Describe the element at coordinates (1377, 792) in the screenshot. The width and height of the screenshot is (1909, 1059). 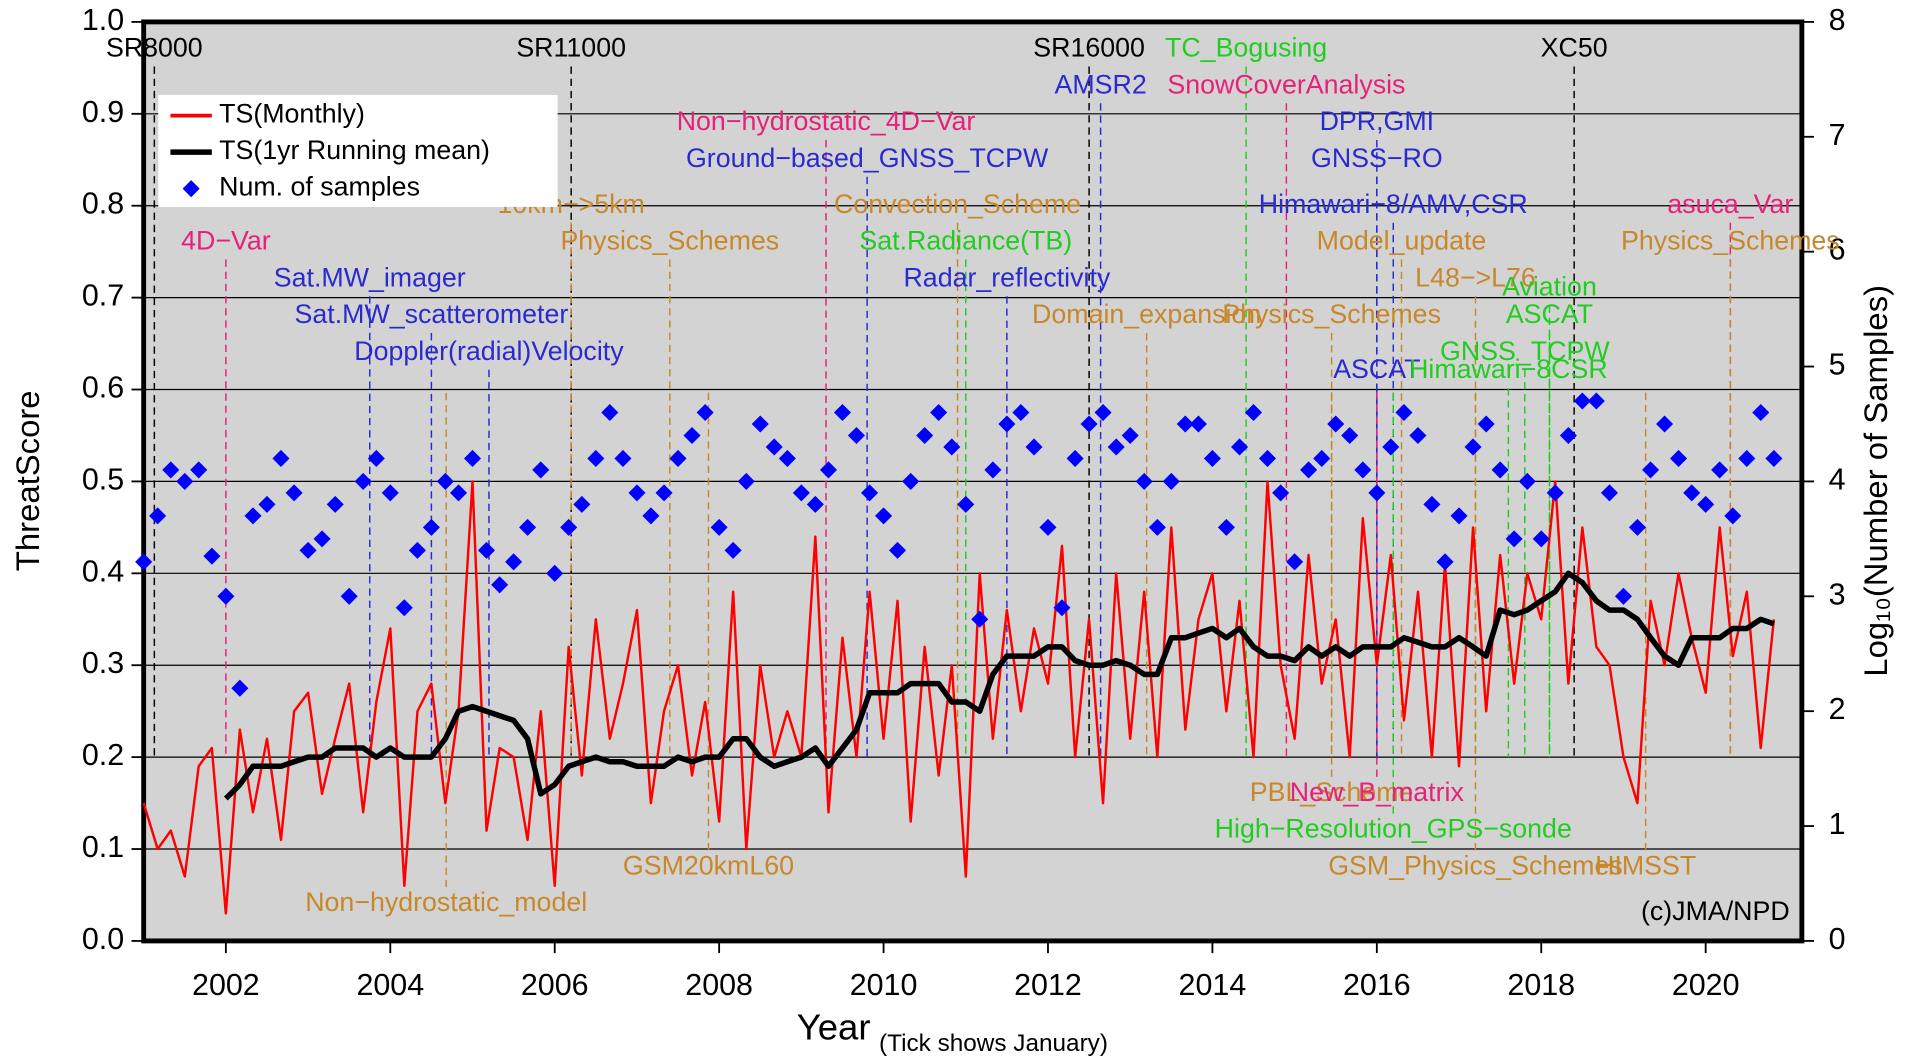
I see `annotation-label: New_B_matrix` at that location.